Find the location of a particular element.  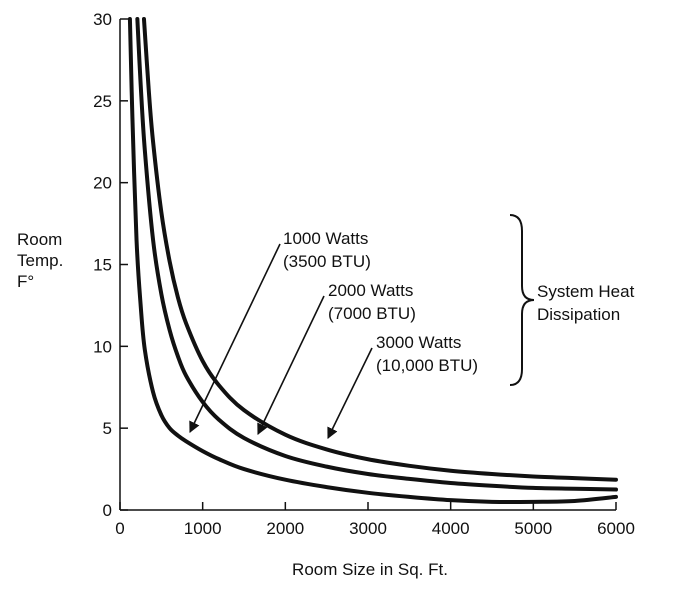

x-tick-label: 3000 is located at coordinates (368, 528).